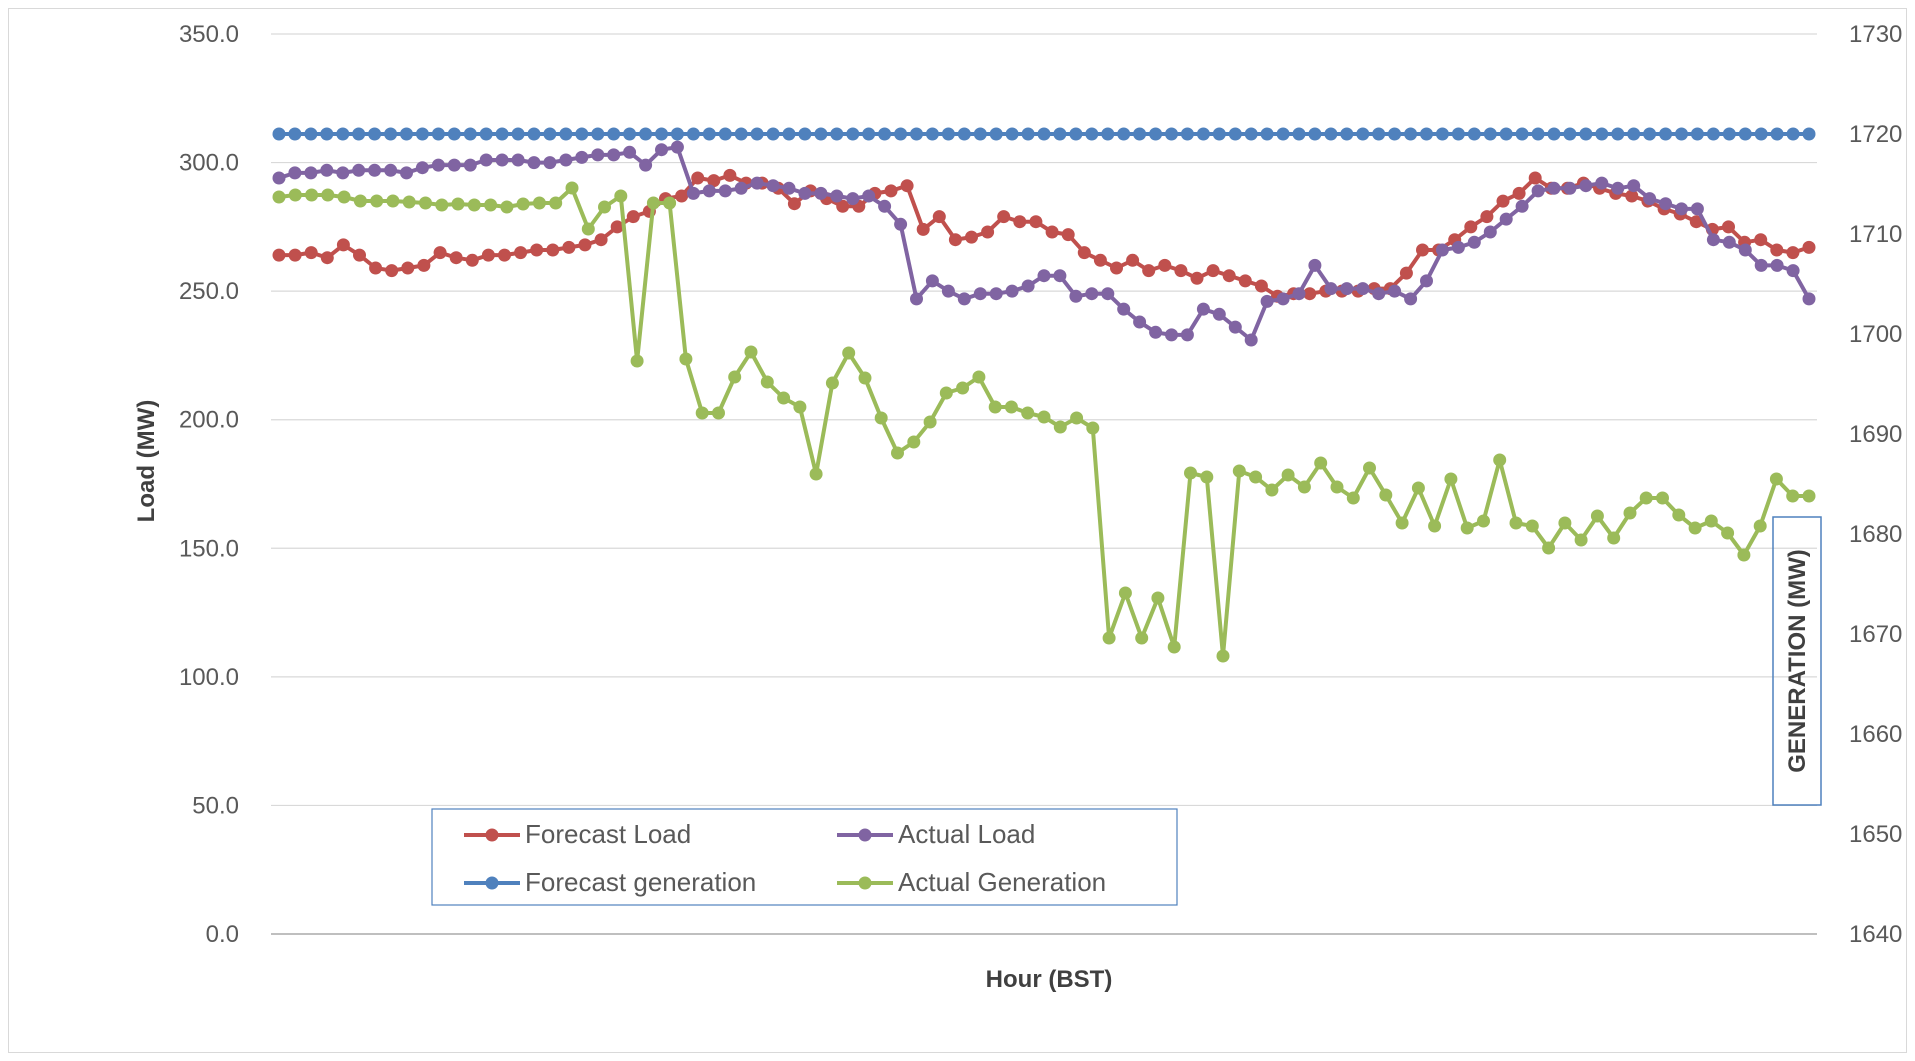 This screenshot has width=1915, height=1061. What do you see at coordinates (971, 882) in the screenshot?
I see `legend-item-actual-generation: Actual Generation` at bounding box center [971, 882].